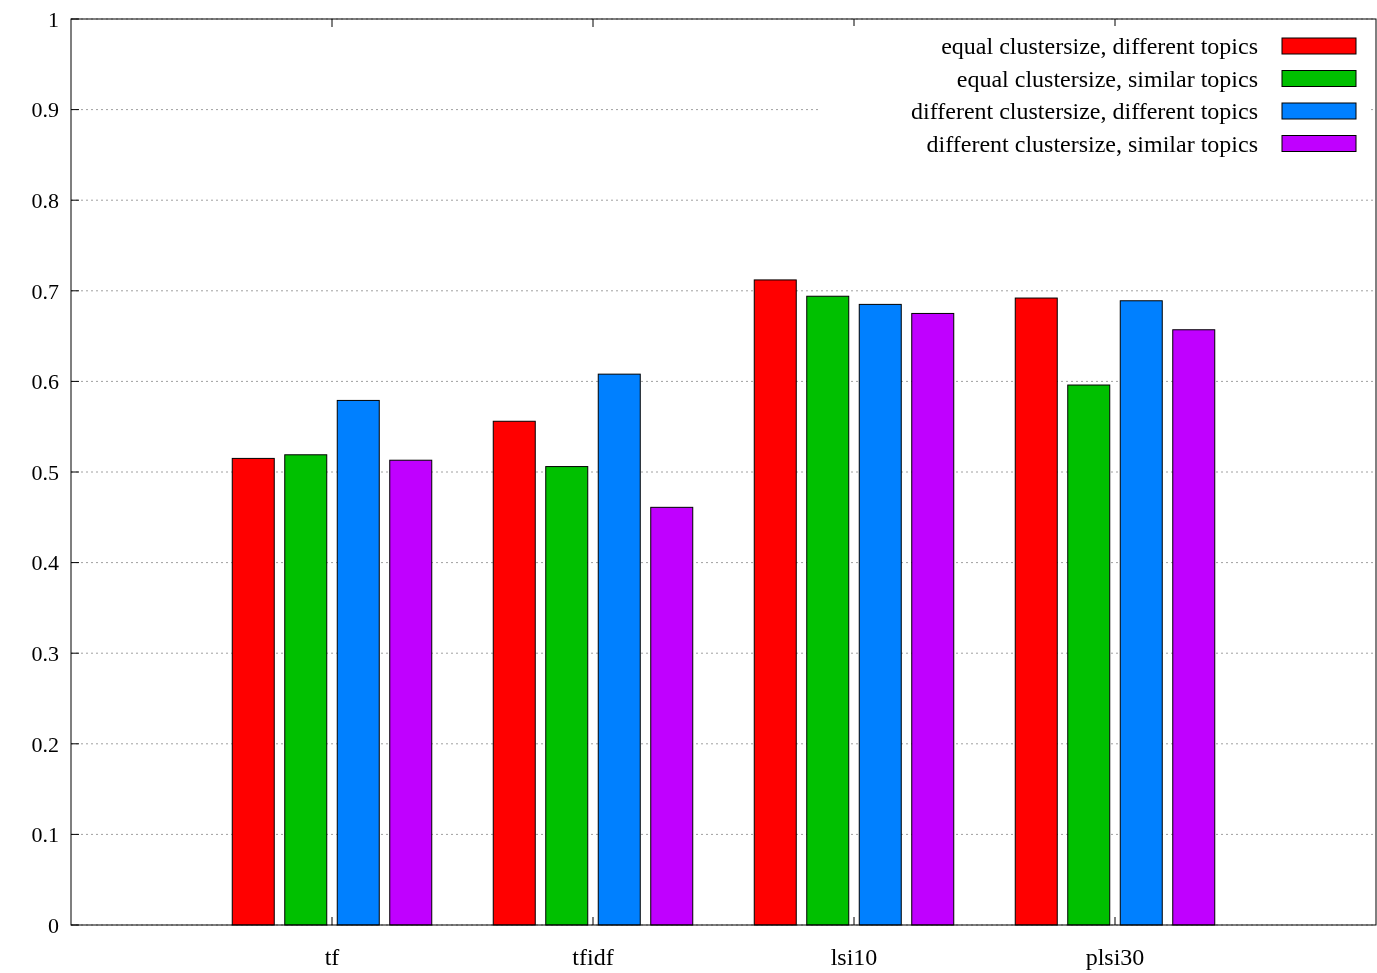 The width and height of the screenshot is (1377, 973). I want to click on legend-label: equal clustersize, different topics, so click(1099, 46).